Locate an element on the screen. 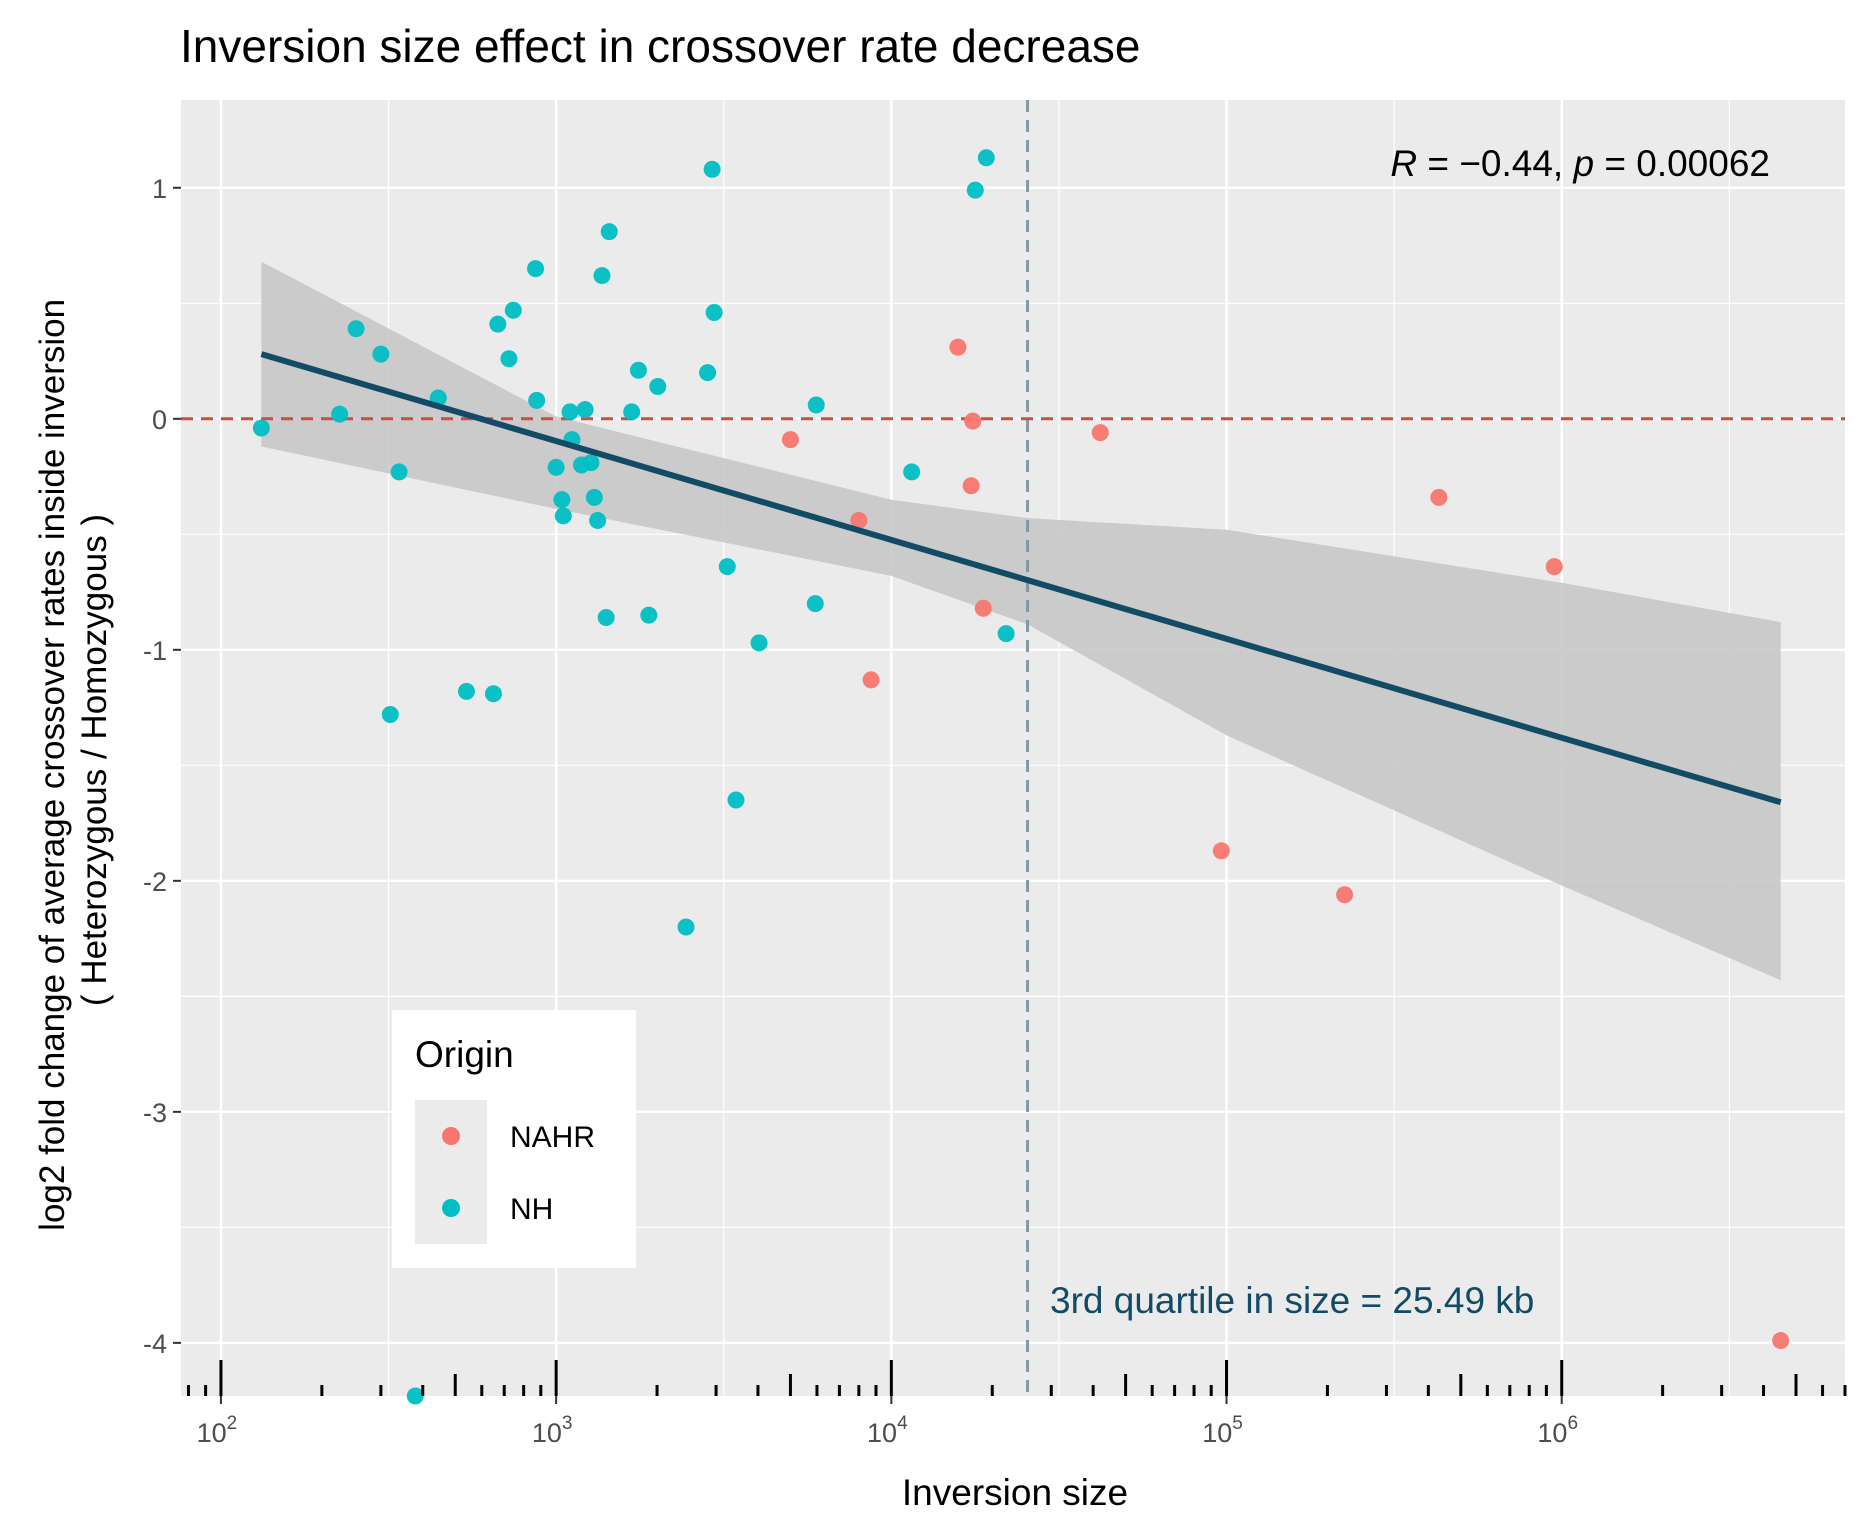  p-value: = 0.00062 is located at coordinates (1682, 163).